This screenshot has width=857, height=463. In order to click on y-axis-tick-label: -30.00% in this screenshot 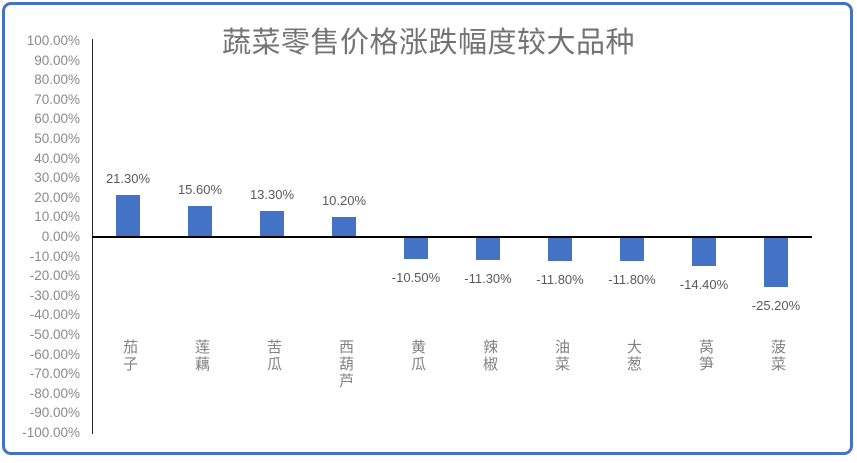, I will do `click(54, 295)`.